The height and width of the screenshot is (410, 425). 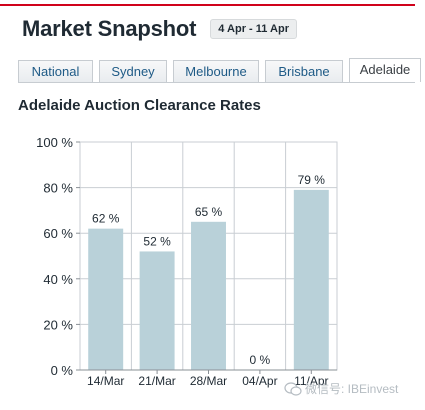 I want to click on wechat-icon, so click(x=293, y=388).